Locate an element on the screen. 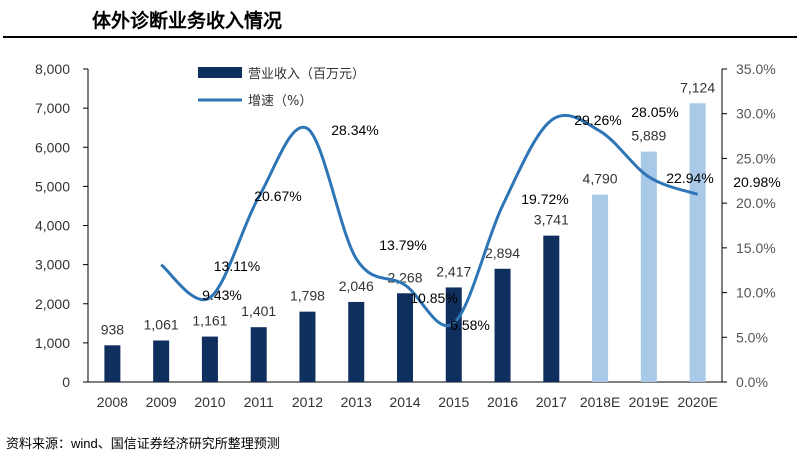  right-tick-label: 15.0% is located at coordinates (756, 248).